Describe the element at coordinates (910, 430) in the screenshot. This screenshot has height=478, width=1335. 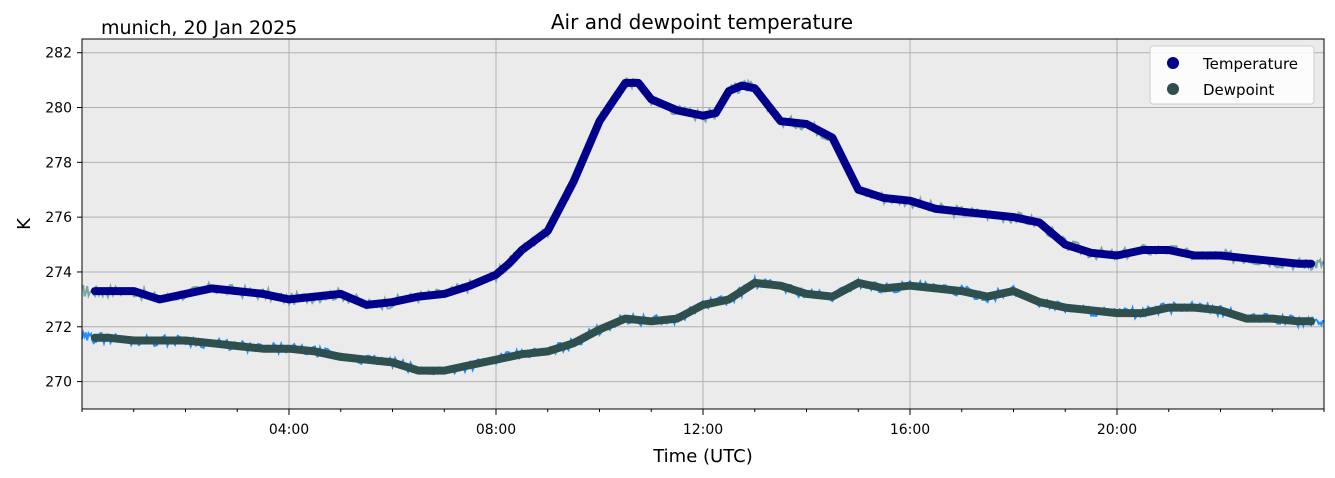
I see `x-tick-label: 16:00` at that location.